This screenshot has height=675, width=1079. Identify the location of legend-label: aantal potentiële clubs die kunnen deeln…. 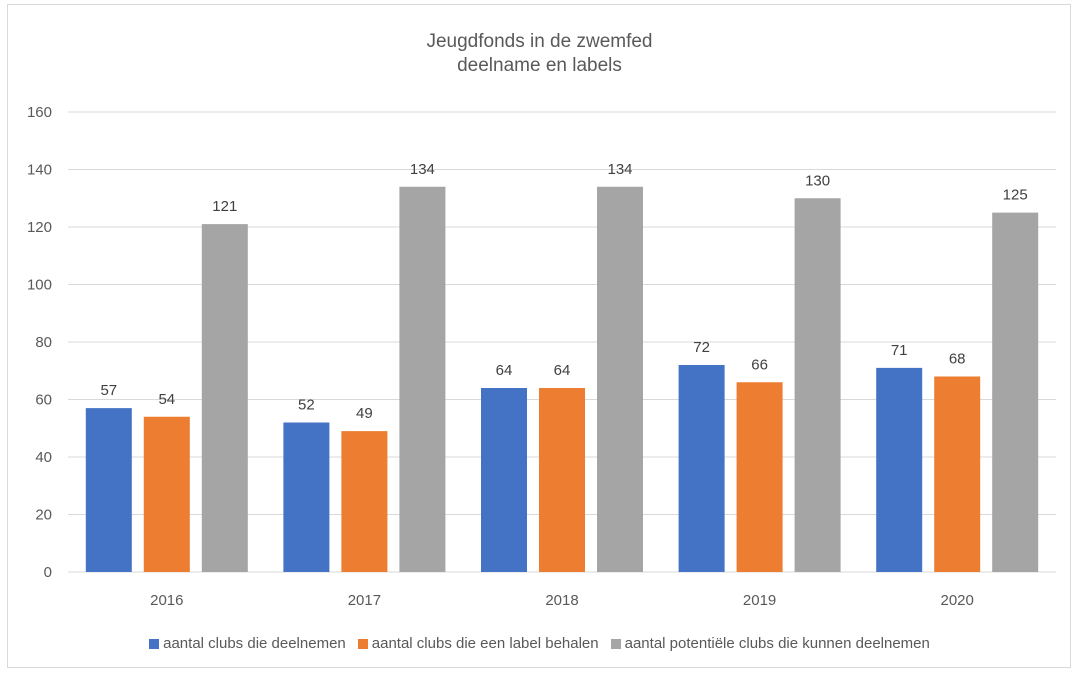
(777, 643).